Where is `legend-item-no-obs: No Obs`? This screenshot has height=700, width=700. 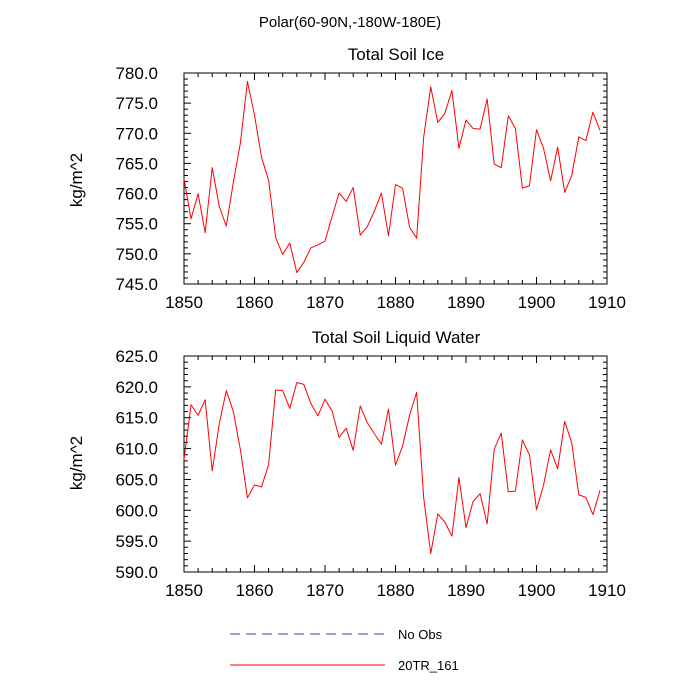
legend-item-no-obs: No Obs is located at coordinates (336, 634).